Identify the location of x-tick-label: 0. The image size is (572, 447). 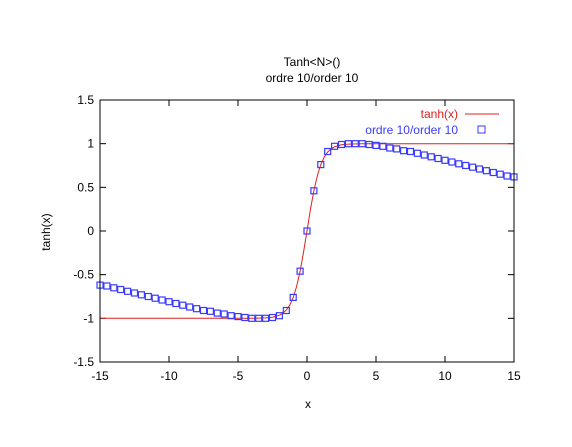
(307, 376).